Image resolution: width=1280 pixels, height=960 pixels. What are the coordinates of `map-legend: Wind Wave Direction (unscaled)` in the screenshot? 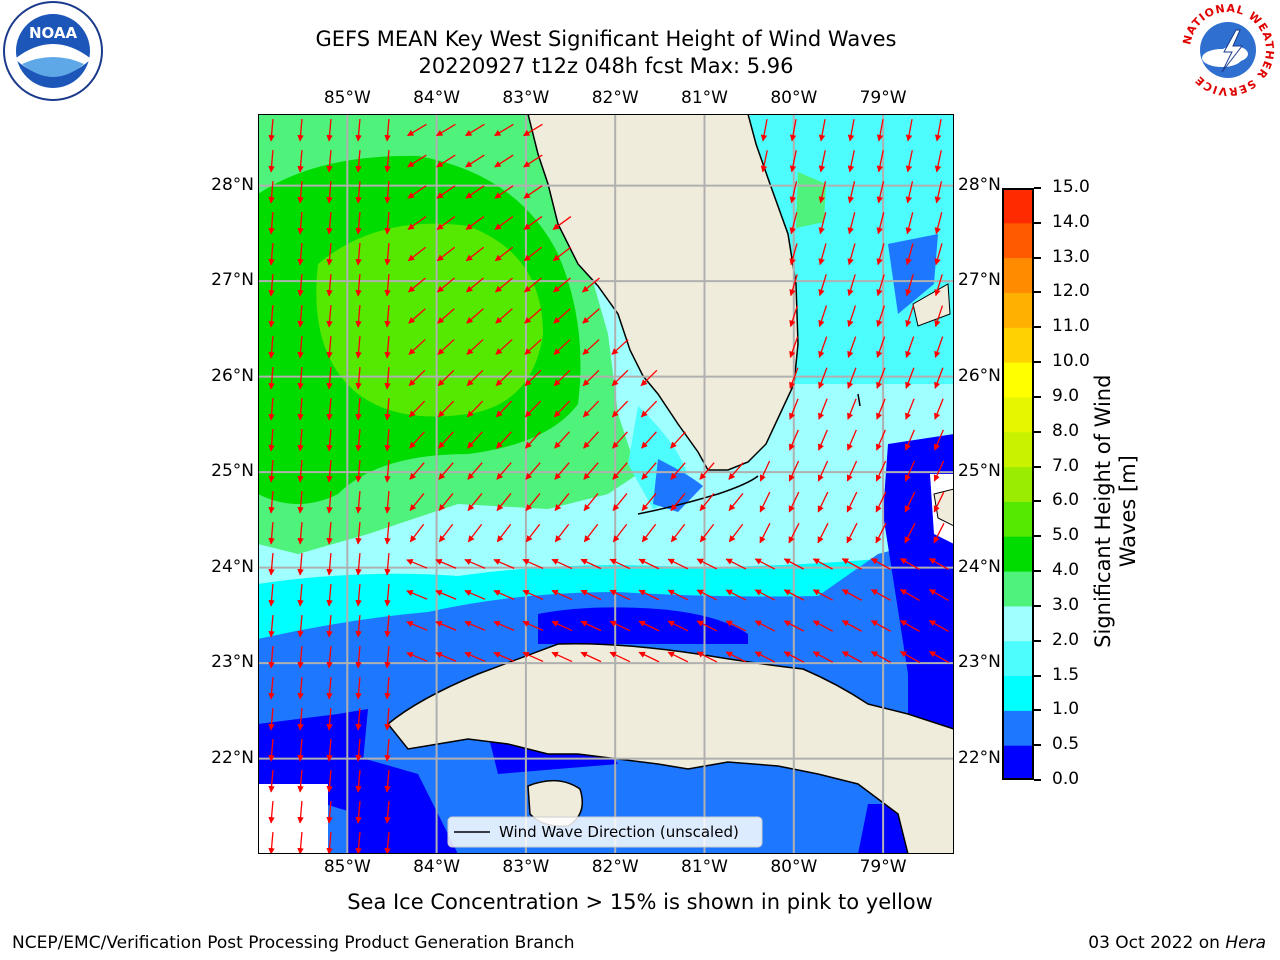 It's located at (605, 832).